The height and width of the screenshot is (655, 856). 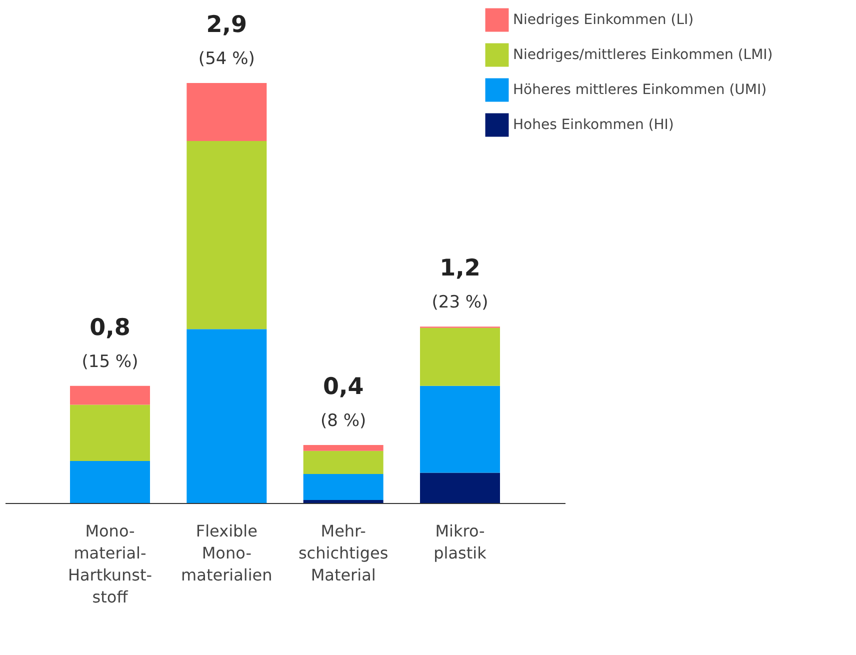 What do you see at coordinates (643, 55) in the screenshot?
I see `legend-label: Niedriges/mittleres Einkommen (LMI)` at bounding box center [643, 55].